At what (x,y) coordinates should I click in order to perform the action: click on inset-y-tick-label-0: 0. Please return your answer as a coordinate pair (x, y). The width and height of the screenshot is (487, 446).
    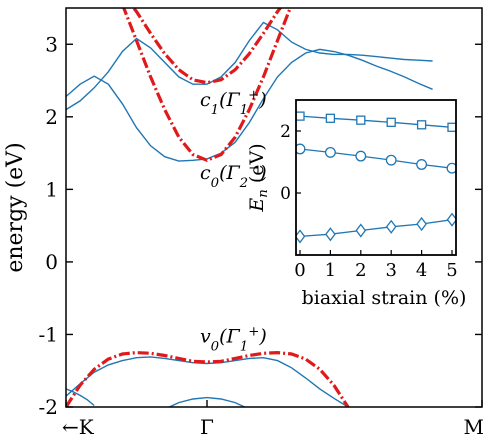
    Looking at the image, I should click on (285, 194).